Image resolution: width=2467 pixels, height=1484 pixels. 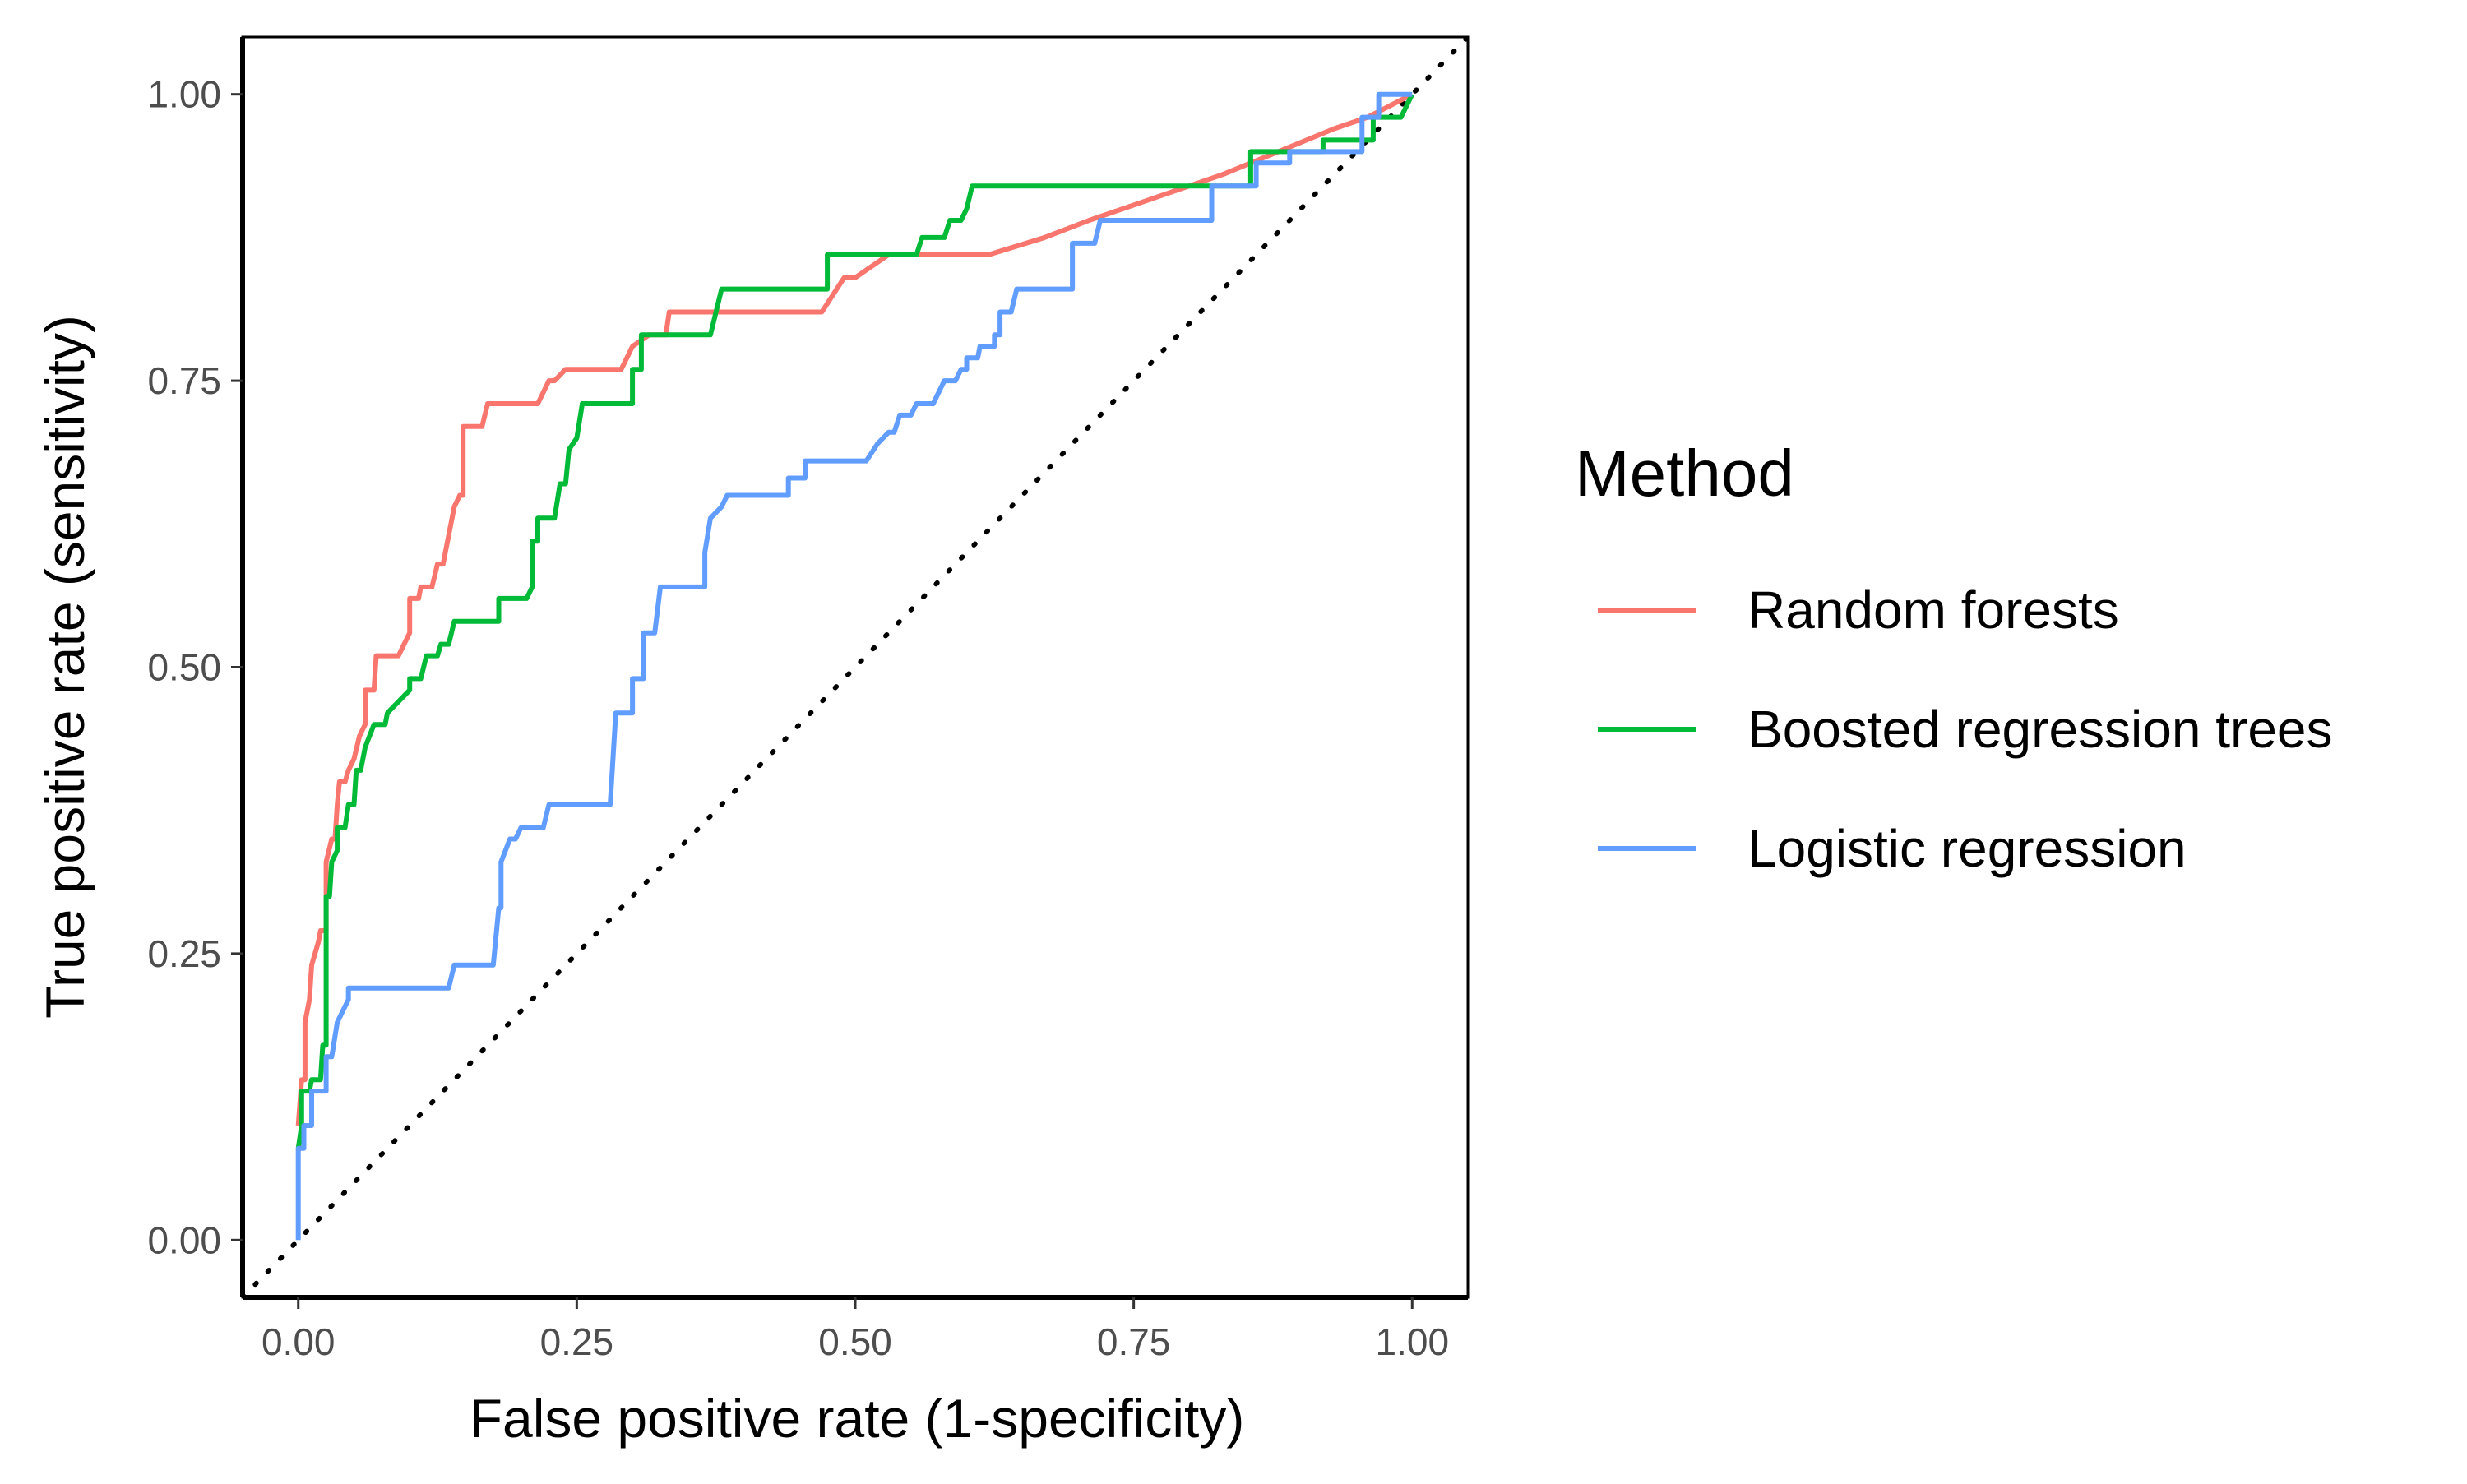 What do you see at coordinates (1685, 473) in the screenshot?
I see `legend-title: Method` at bounding box center [1685, 473].